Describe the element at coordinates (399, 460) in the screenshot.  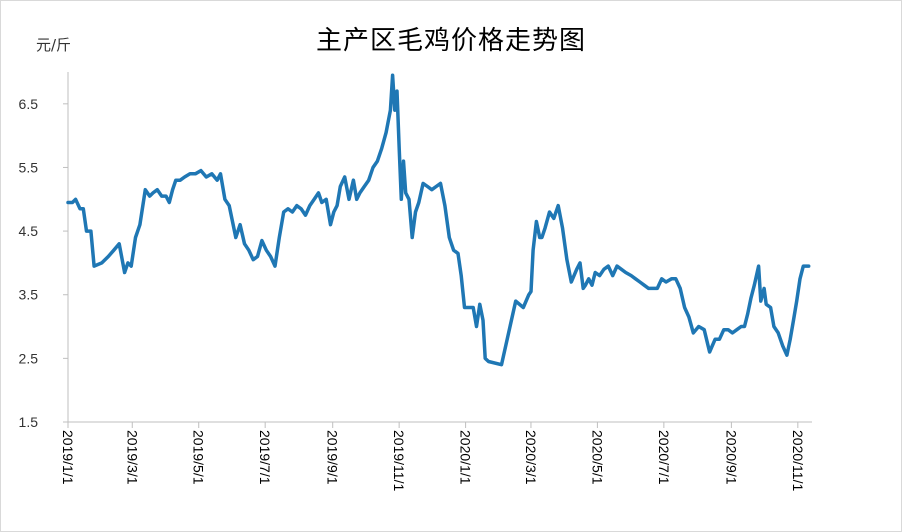
I see `x-tick-label: 2019/11/1` at that location.